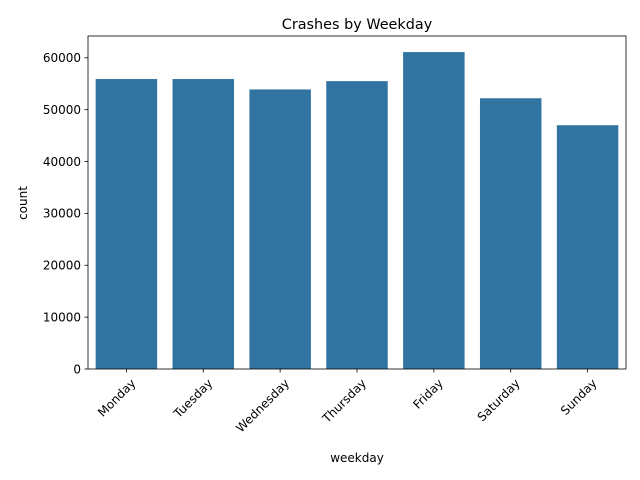 The height and width of the screenshot is (480, 640). I want to click on y-axis: 0 10000 20000 30000 40000 50000 60000, so click(65, 213).